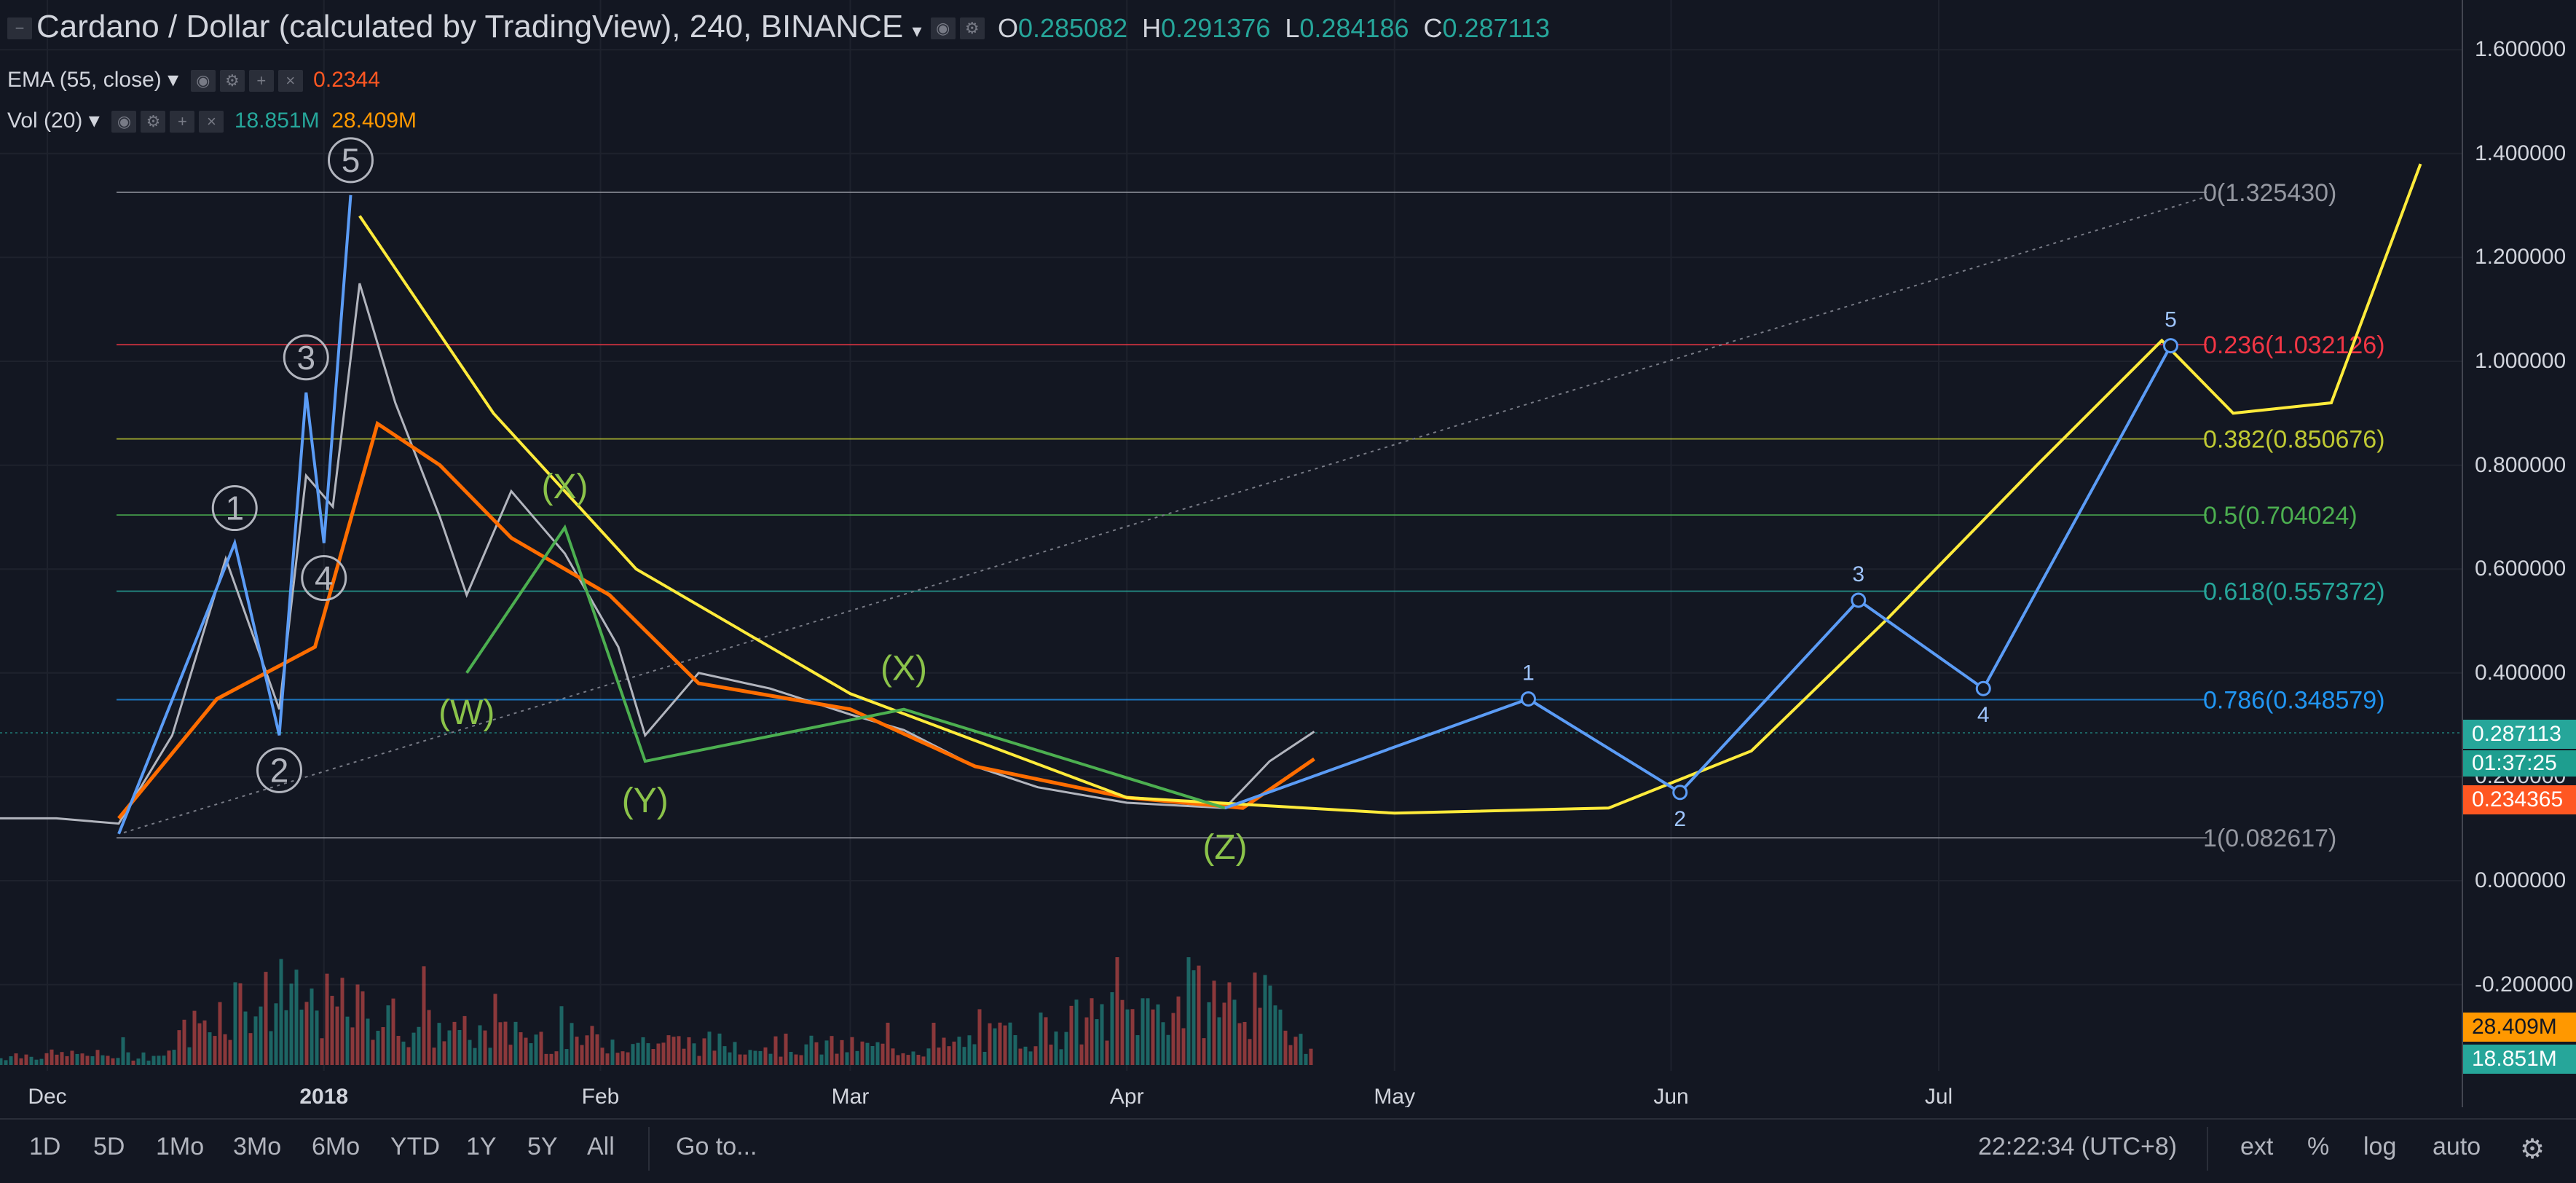 The image size is (2576, 1183). I want to click on collapse-icon: −, so click(19, 28).